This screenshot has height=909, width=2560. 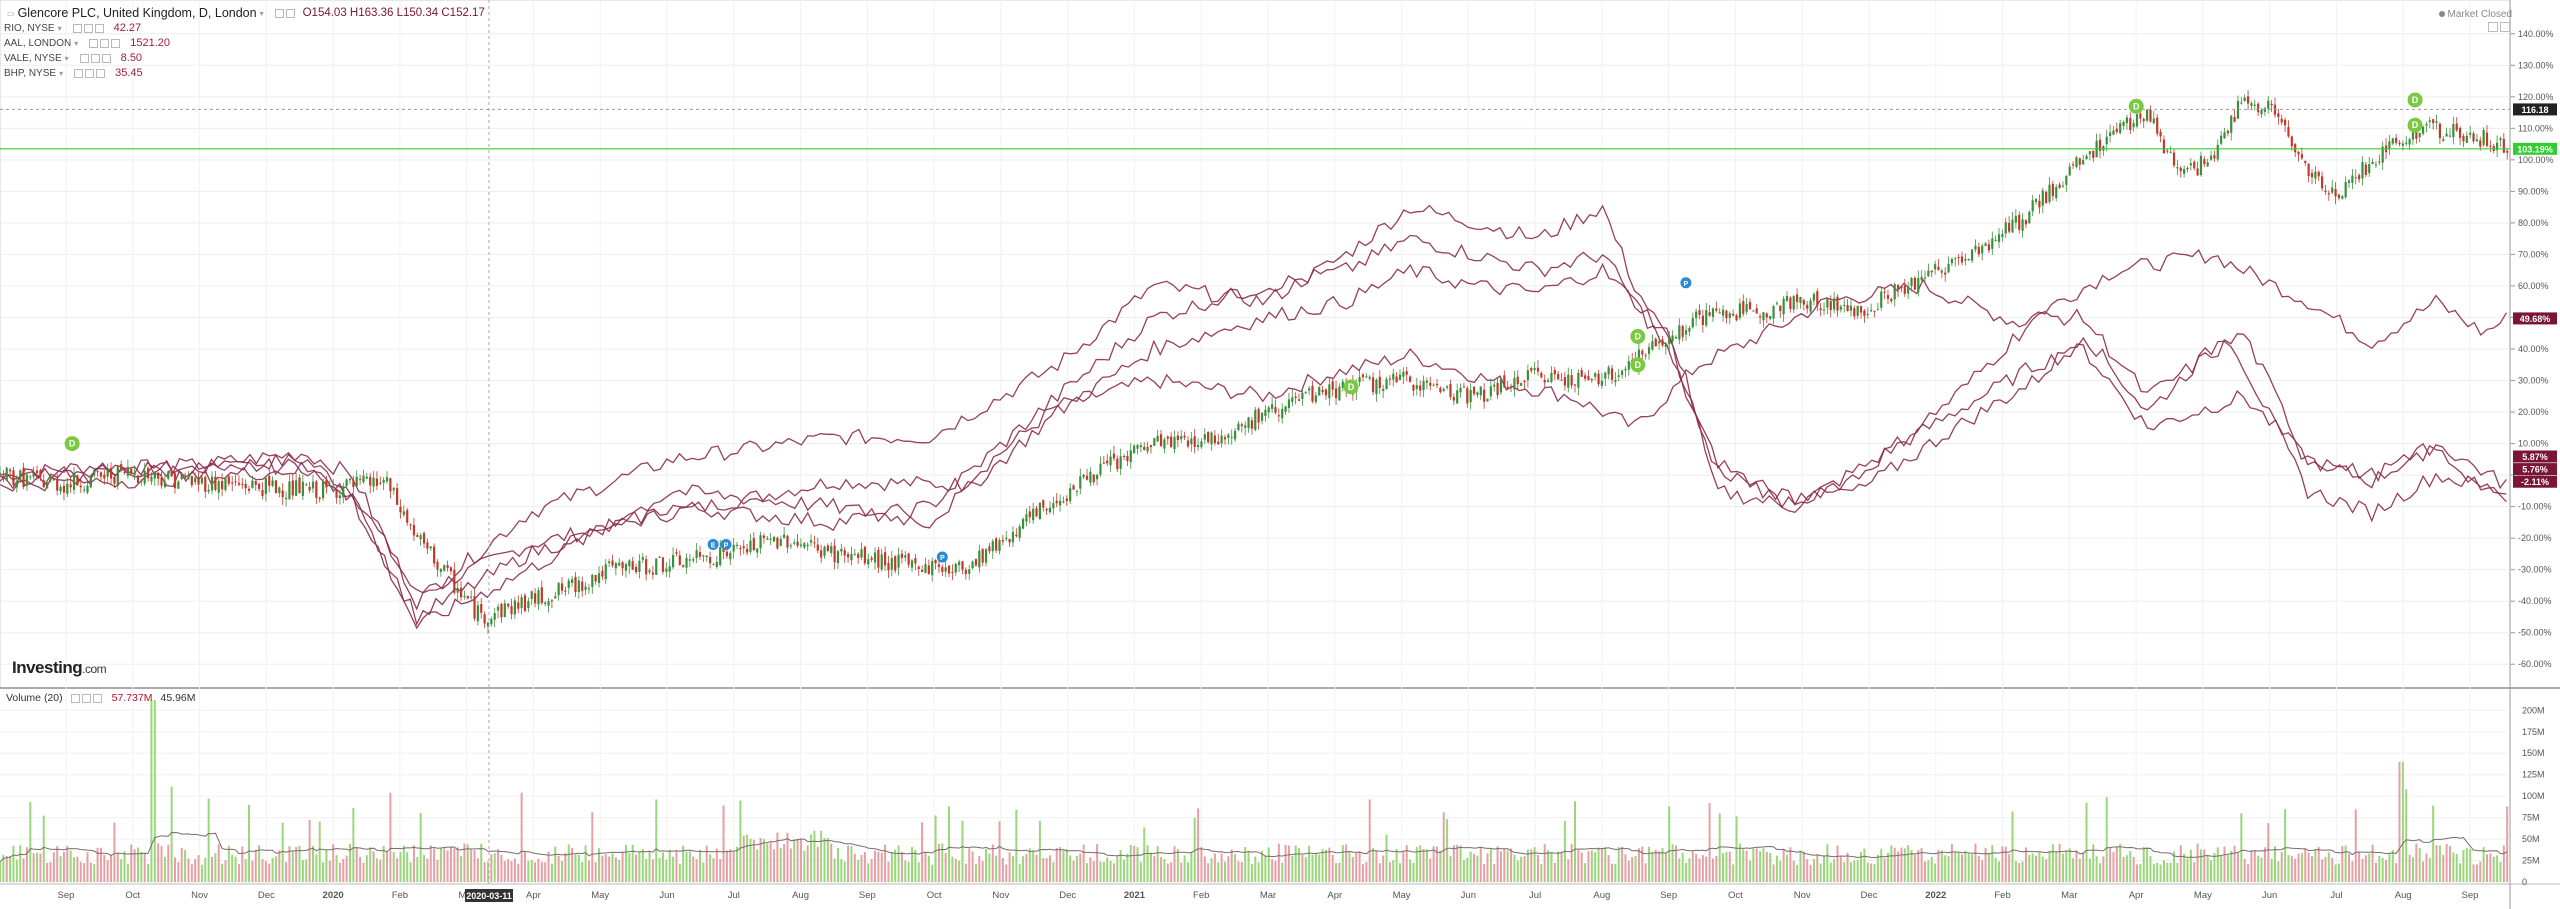 What do you see at coordinates (285, 13) in the screenshot?
I see `legend-controls` at bounding box center [285, 13].